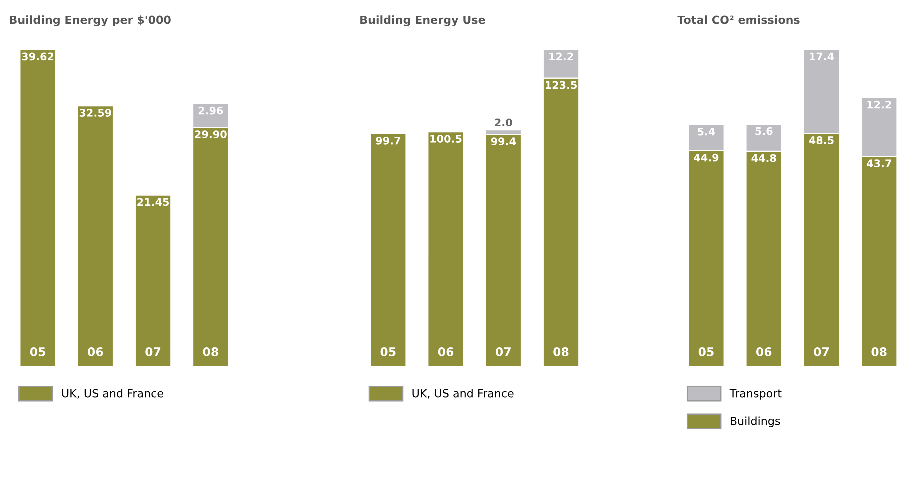 The image size is (922, 483). What do you see at coordinates (423, 21) in the screenshot?
I see `chart-title: Building Energy Use` at bounding box center [423, 21].